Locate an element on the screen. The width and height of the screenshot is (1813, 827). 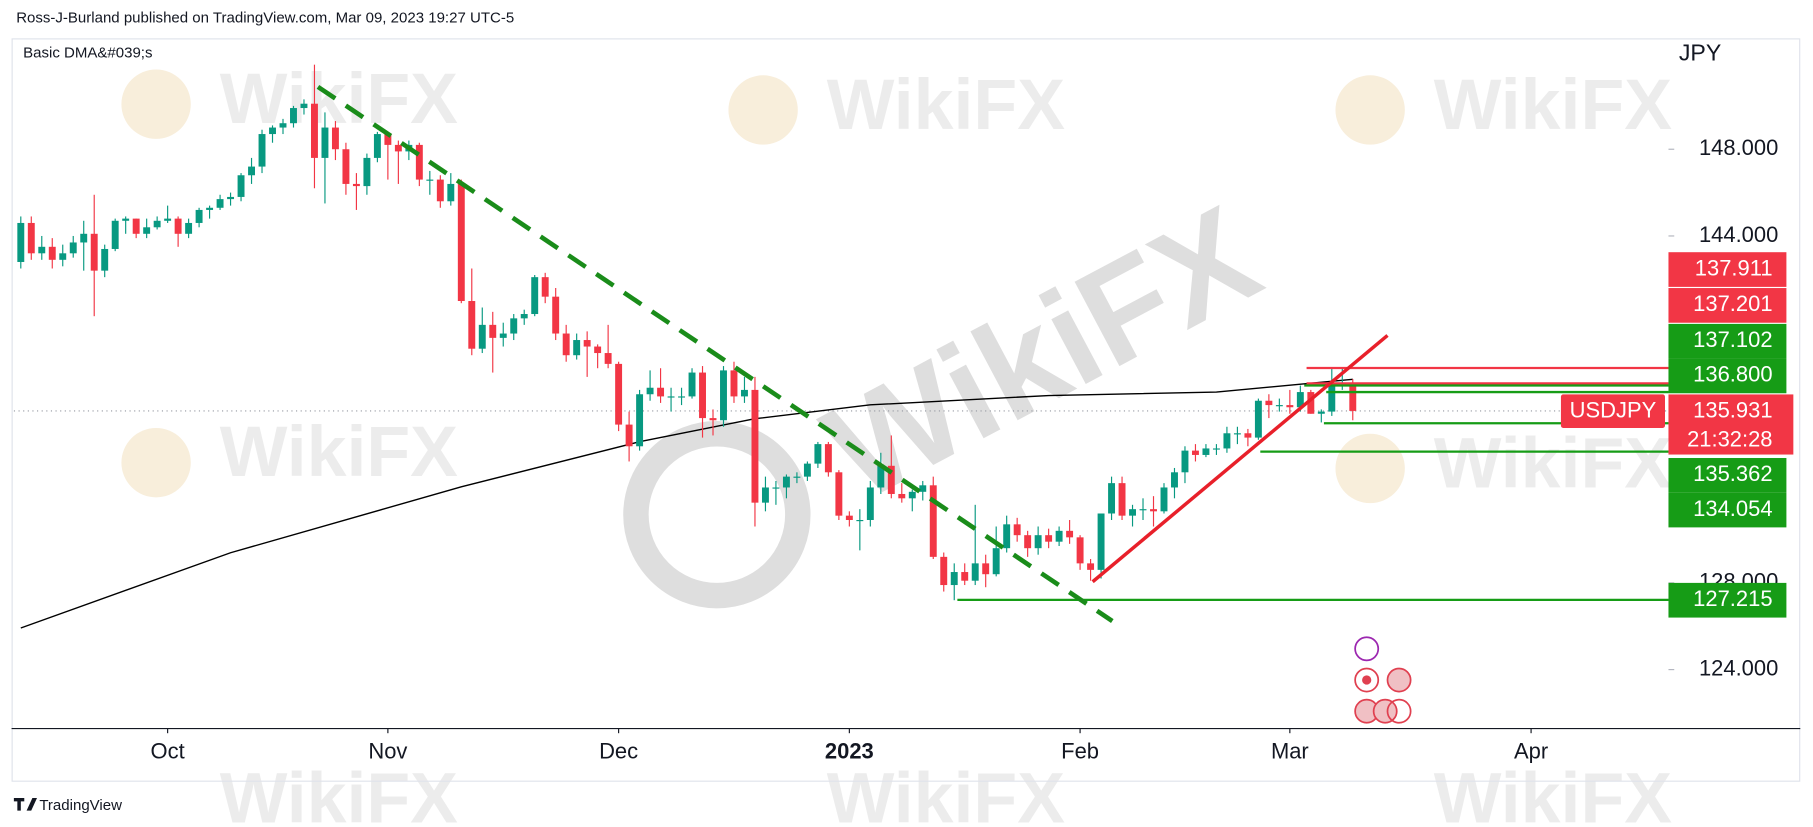
last-price-label: 135.931 is located at coordinates (1732, 410).